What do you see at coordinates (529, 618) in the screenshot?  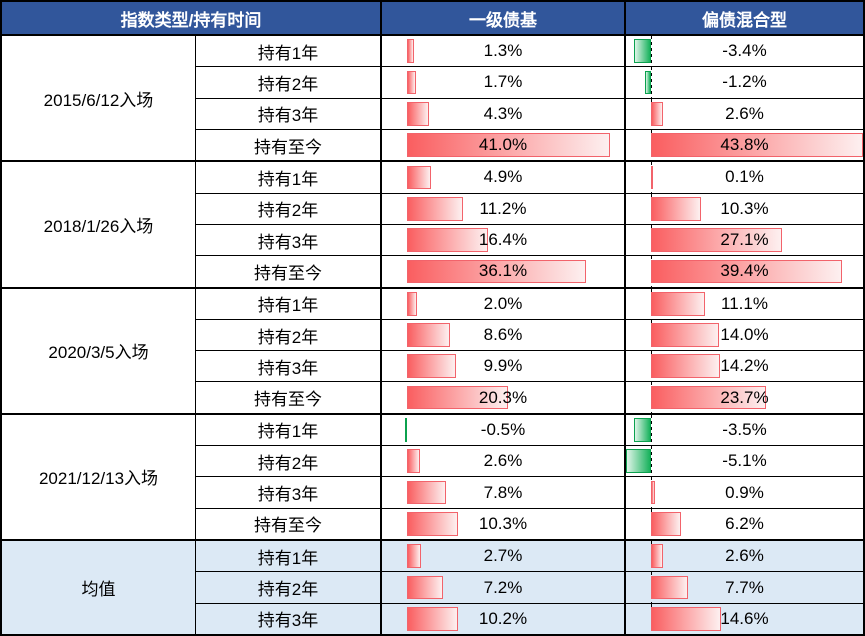 I see `table-row: 持有3年 10.2% 14.6%` at bounding box center [529, 618].